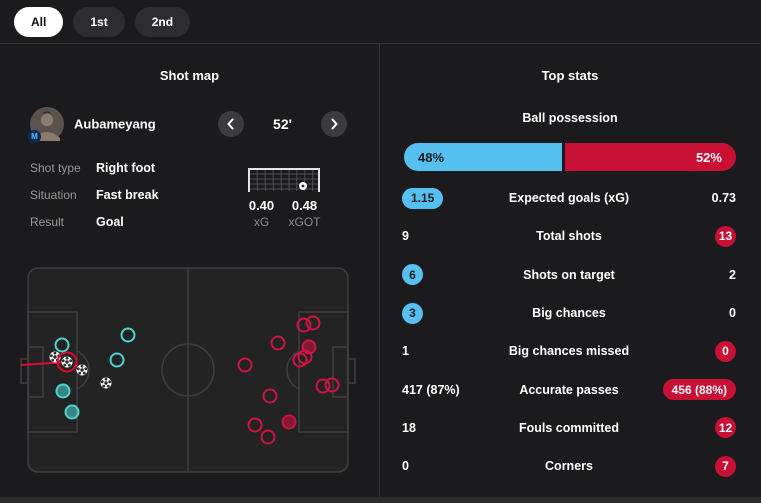  Describe the element at coordinates (431, 389) in the screenshot. I see `stat-home-value: 417 (87%)` at that location.